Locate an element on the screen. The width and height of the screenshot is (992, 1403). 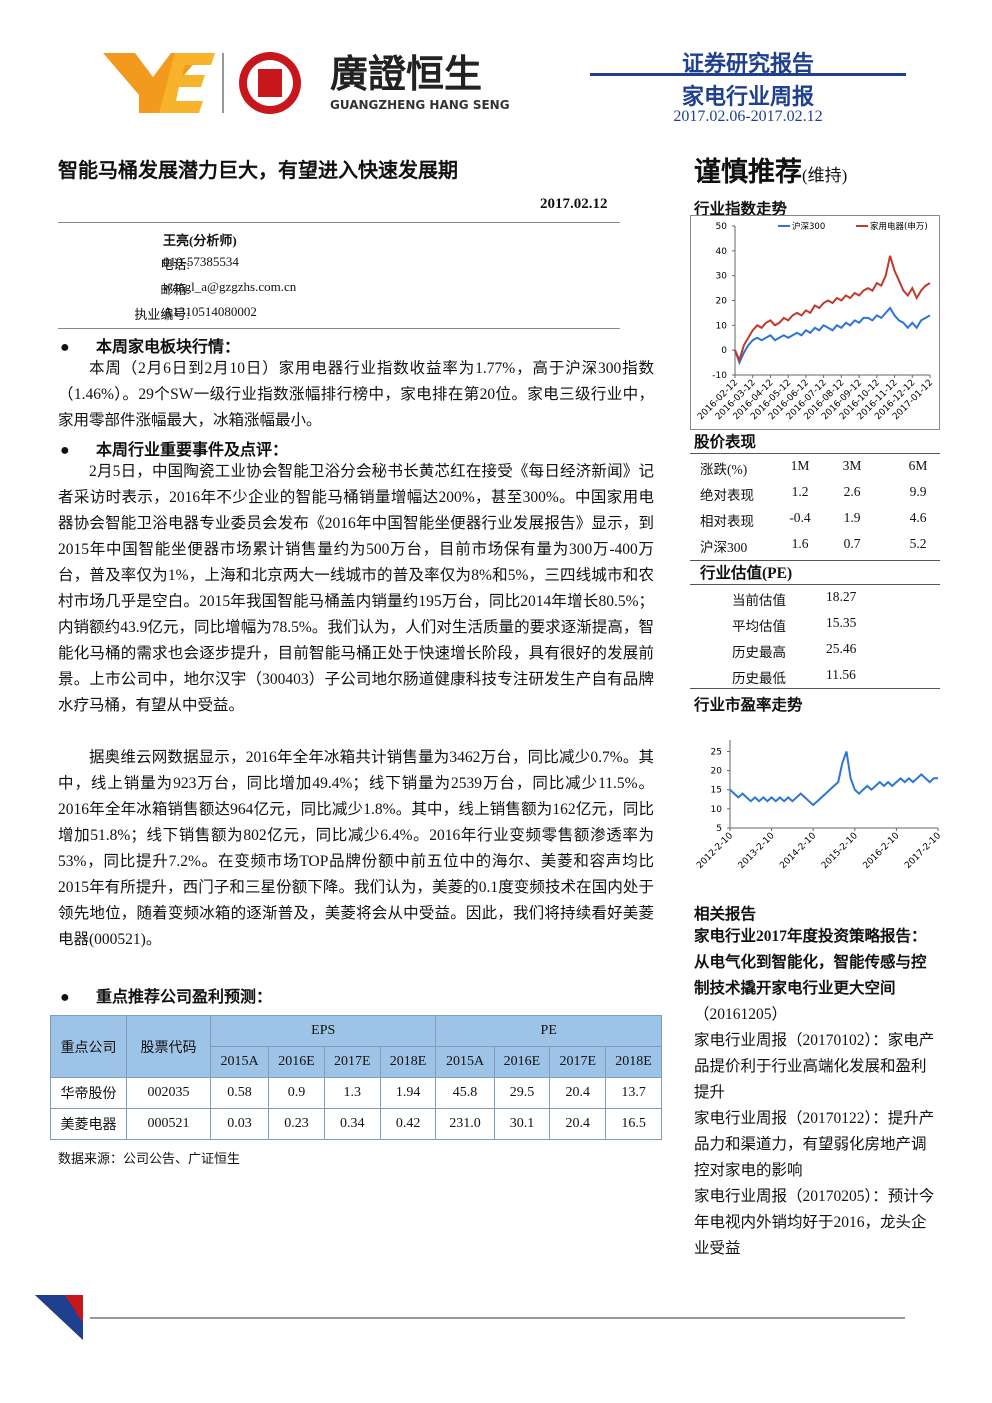
rating: 谨慎推荐(维持) is located at coordinates (770, 169).